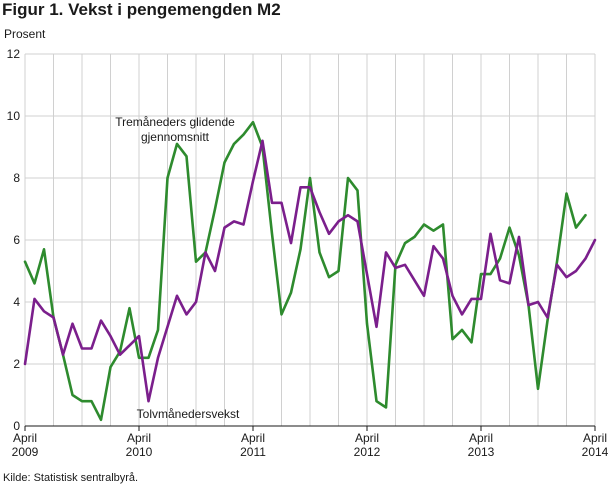 This screenshot has width=610, height=488. Describe the element at coordinates (25, 34) in the screenshot. I see `y-axis-label: Prosent` at that location.